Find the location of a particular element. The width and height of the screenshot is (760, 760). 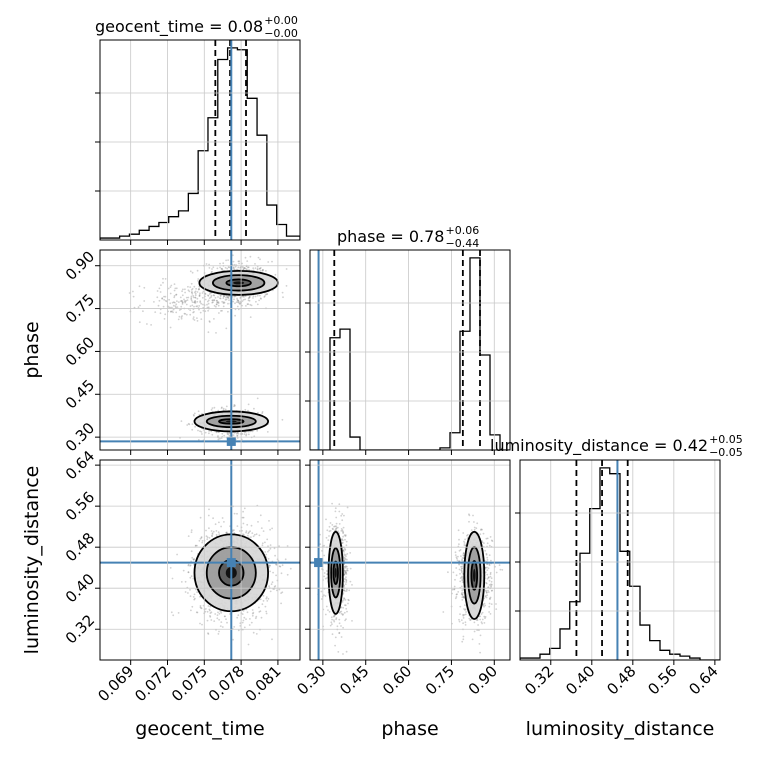

x-tick-label: 0.081 is located at coordinates (263, 683).